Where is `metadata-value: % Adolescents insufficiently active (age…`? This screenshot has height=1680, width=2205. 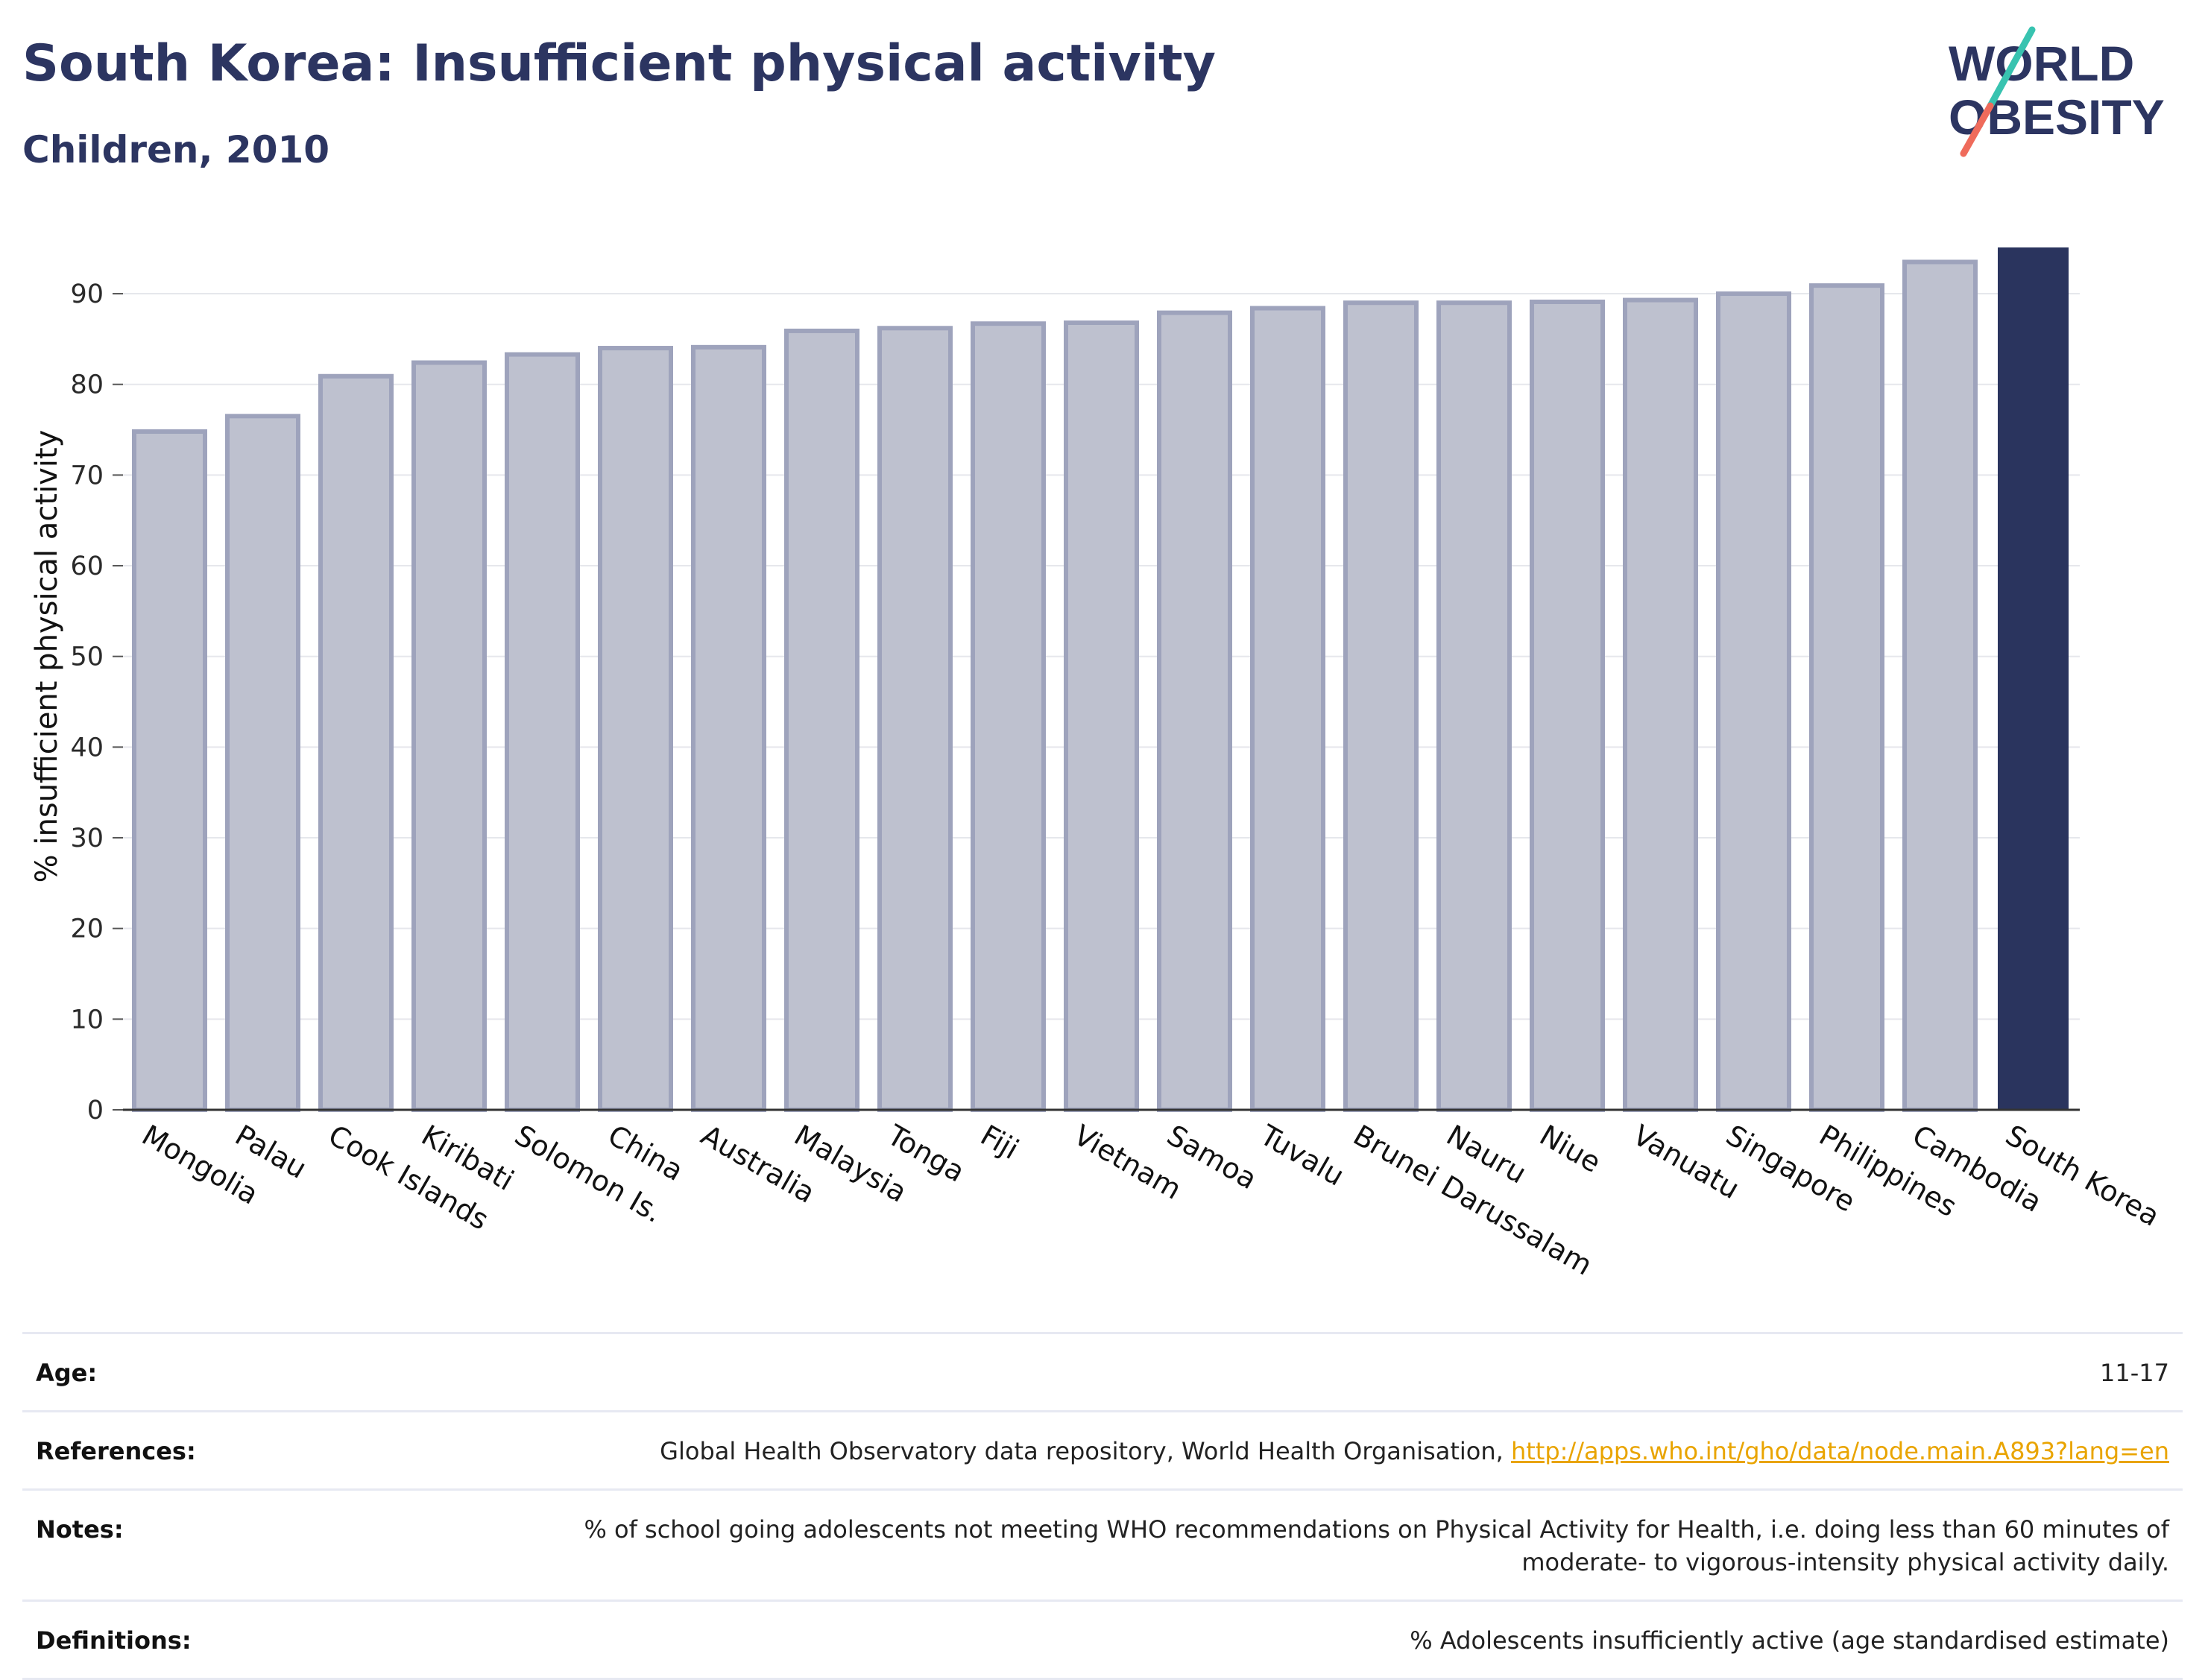 metadata-value: % Adolescents insufficiently active (age… is located at coordinates (1789, 1640).